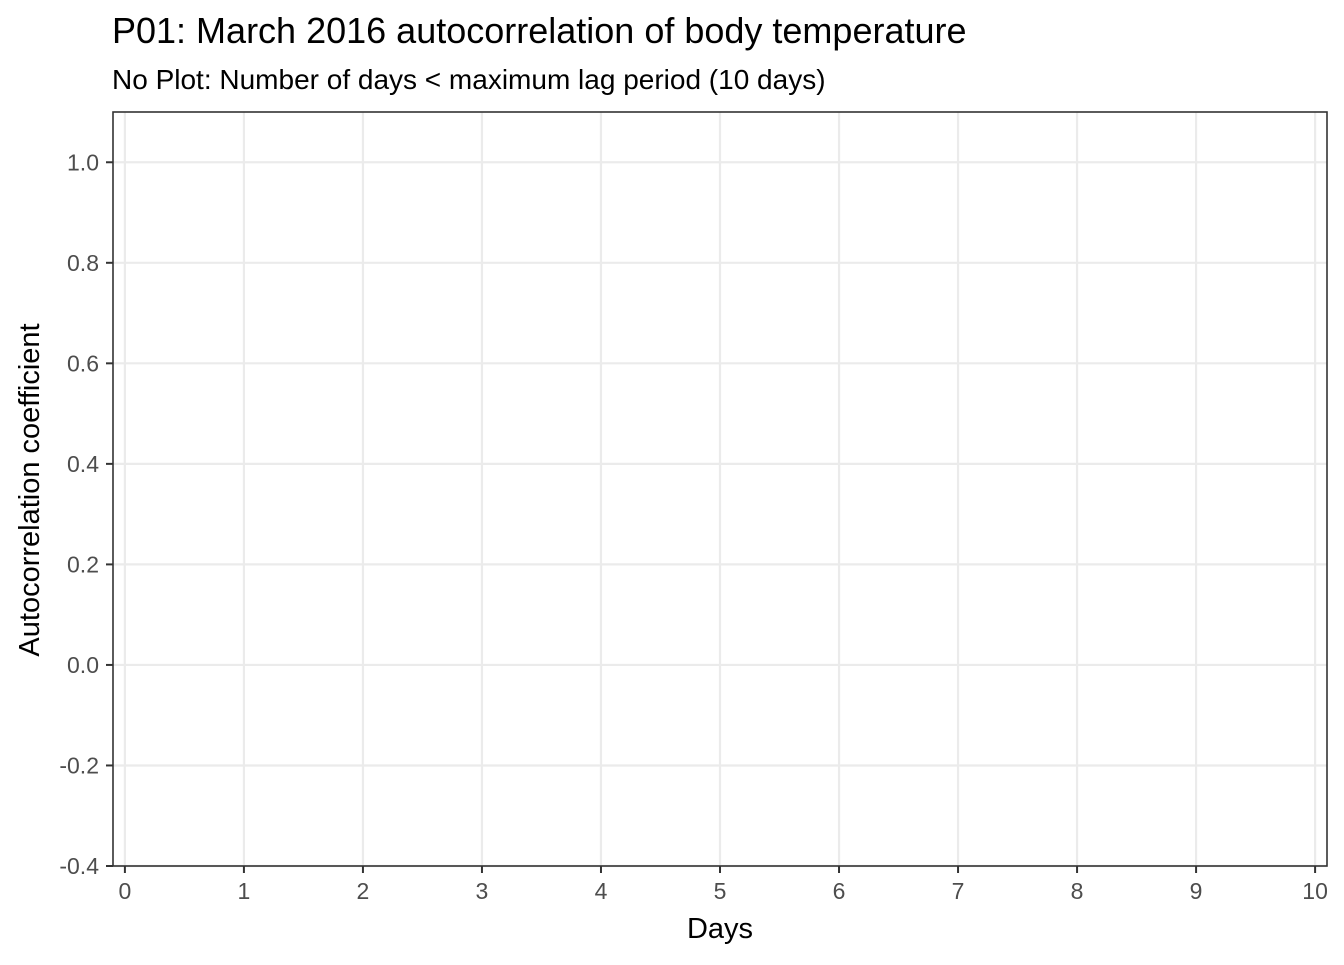  Describe the element at coordinates (125, 891) in the screenshot. I see `x-tick-label: 0` at that location.